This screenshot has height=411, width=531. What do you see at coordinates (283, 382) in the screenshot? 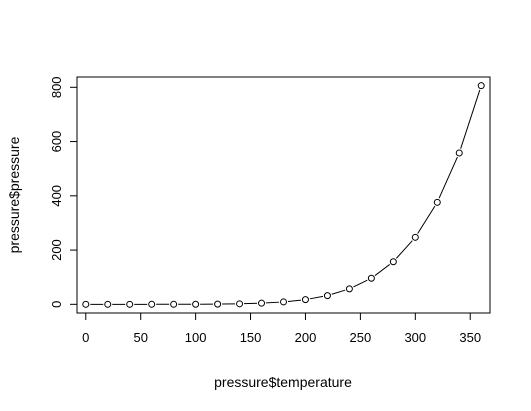
I see `x-axis-label: pressure$temperature` at bounding box center [283, 382].